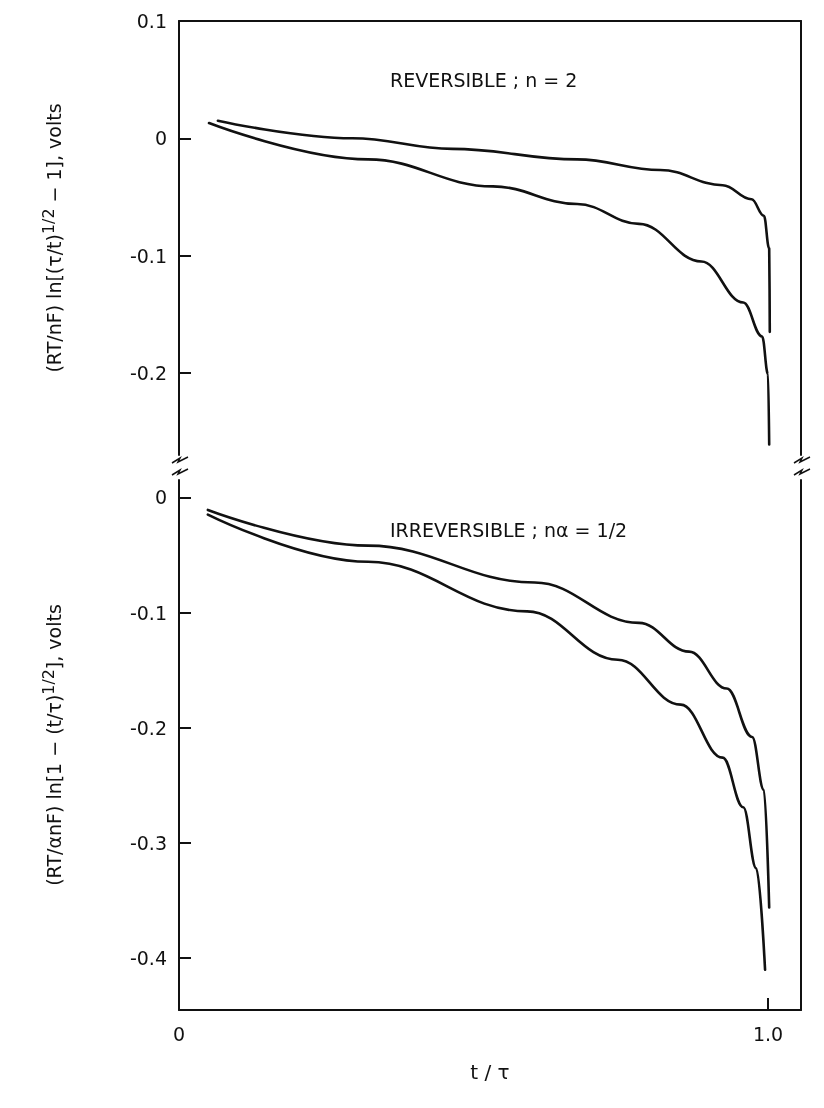 The width and height of the screenshot is (824, 1108). Describe the element at coordinates (148, 842) in the screenshot. I see `y-tick-label: -0.3` at that location.